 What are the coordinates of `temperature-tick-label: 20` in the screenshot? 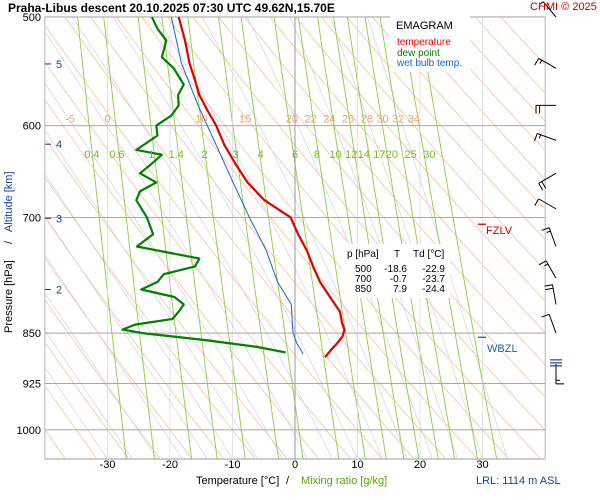 It's located at (420, 465).